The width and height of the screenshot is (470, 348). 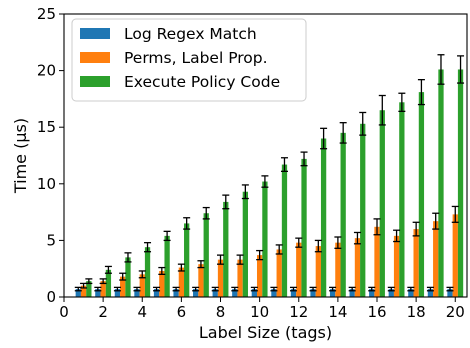 I want to click on legend-label: Execute Policy Code, so click(x=202, y=82).